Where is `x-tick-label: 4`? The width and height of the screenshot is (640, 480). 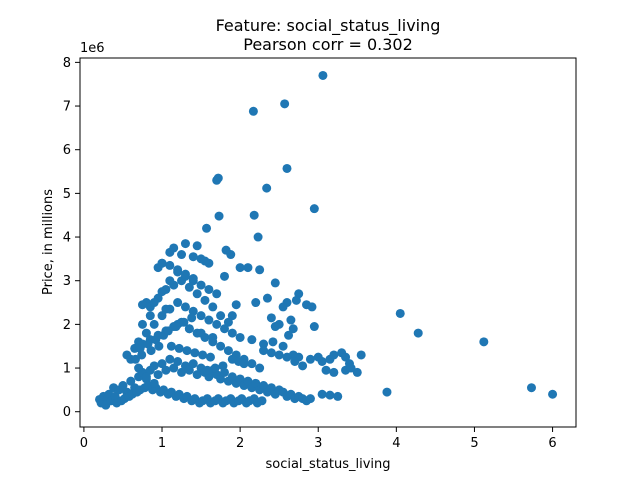 x-tick-label: 4 is located at coordinates (396, 443).